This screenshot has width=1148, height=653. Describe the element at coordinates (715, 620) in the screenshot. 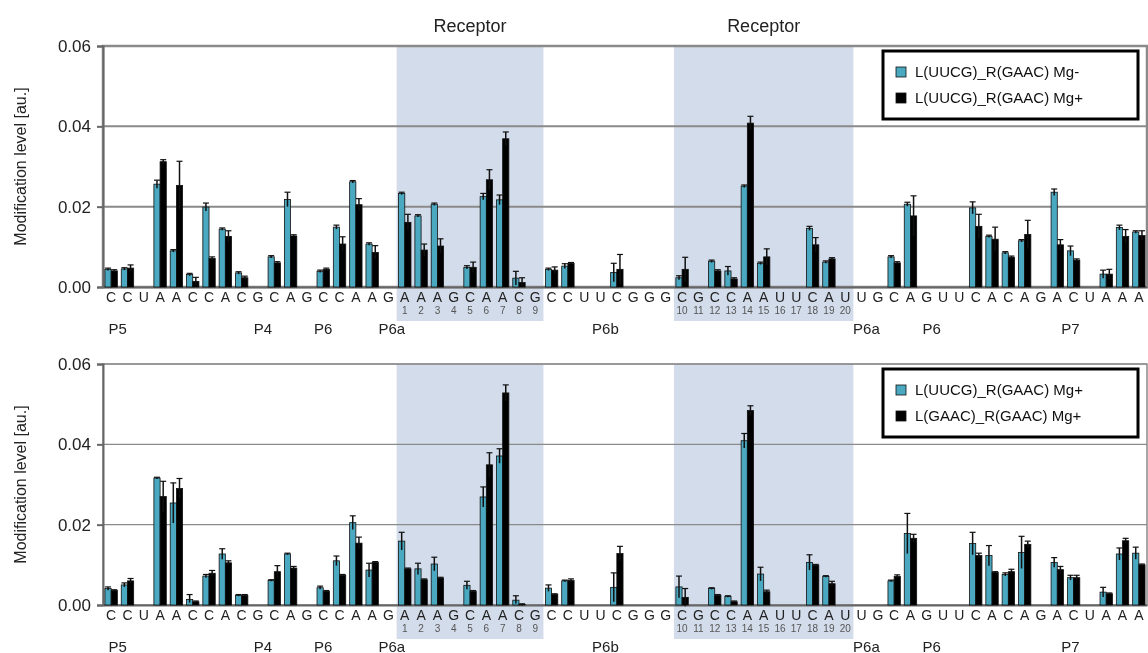

I see `x-tick-label: C 12` at that location.